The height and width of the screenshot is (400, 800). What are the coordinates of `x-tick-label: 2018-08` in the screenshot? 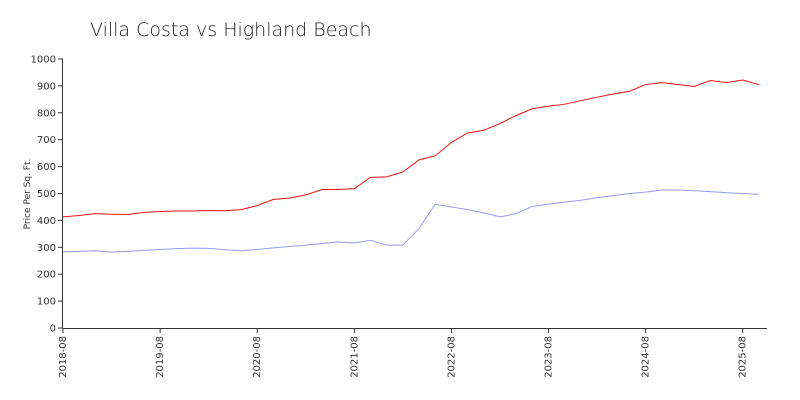 It's located at (63, 357).